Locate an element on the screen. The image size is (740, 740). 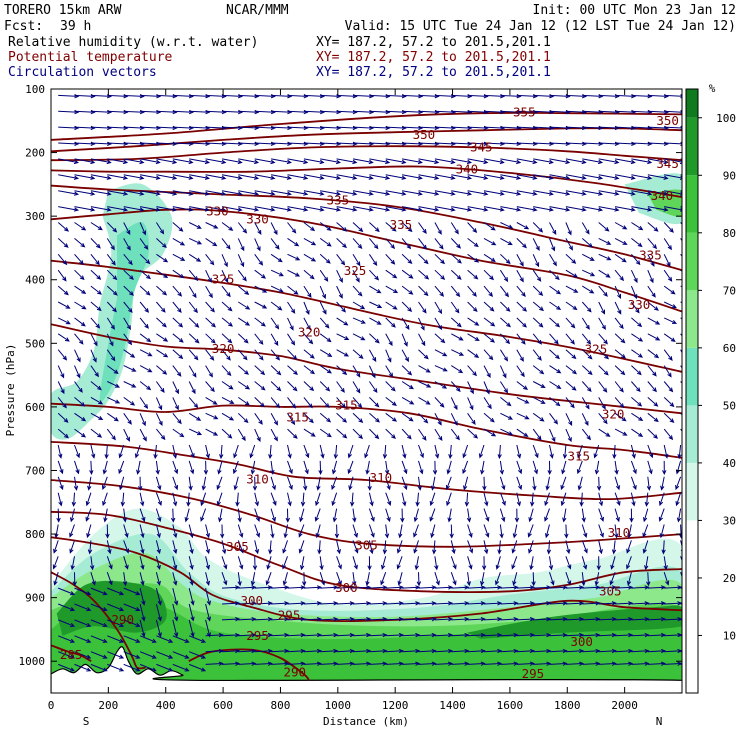
y-tick-label: 200 is located at coordinates (35, 153).